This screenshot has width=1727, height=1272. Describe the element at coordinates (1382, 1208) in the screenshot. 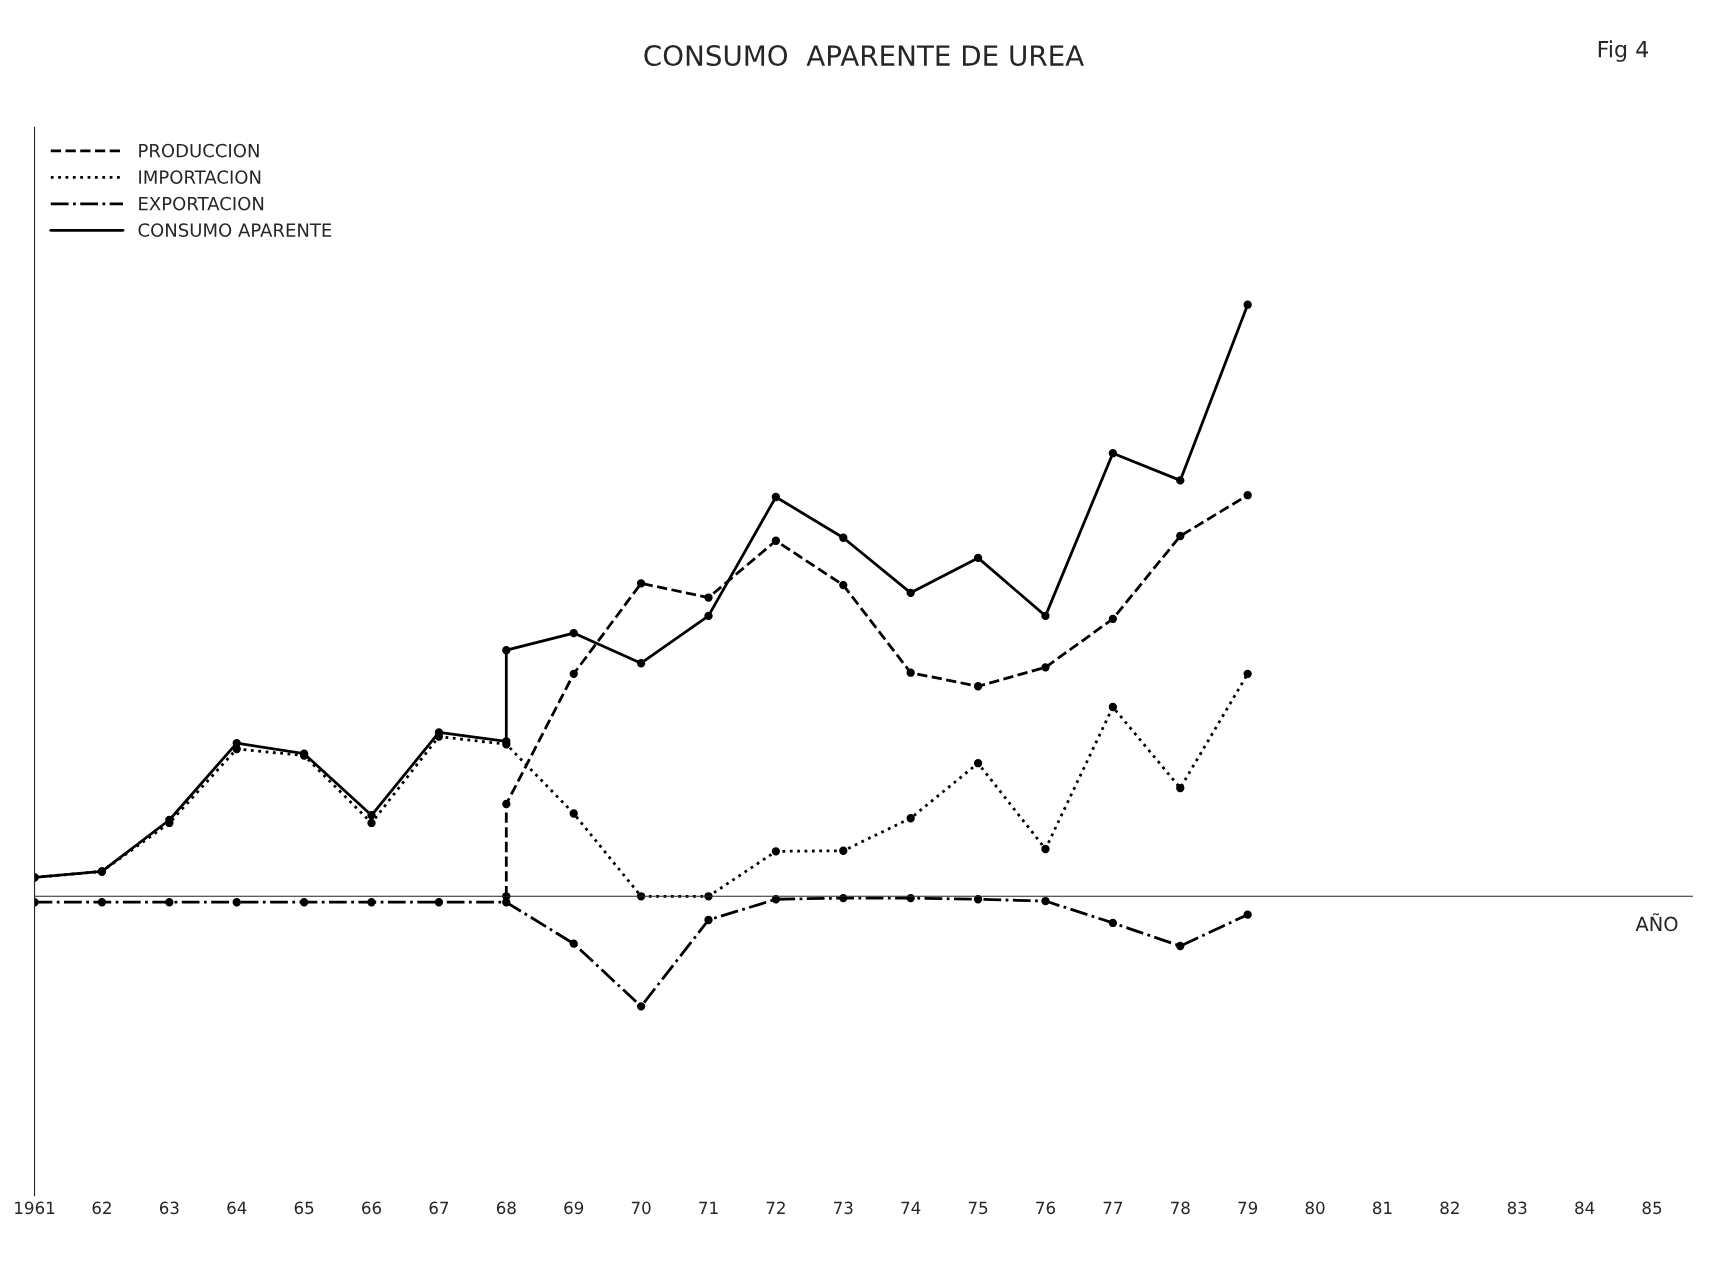

I see `x-tick-label: 81` at that location.